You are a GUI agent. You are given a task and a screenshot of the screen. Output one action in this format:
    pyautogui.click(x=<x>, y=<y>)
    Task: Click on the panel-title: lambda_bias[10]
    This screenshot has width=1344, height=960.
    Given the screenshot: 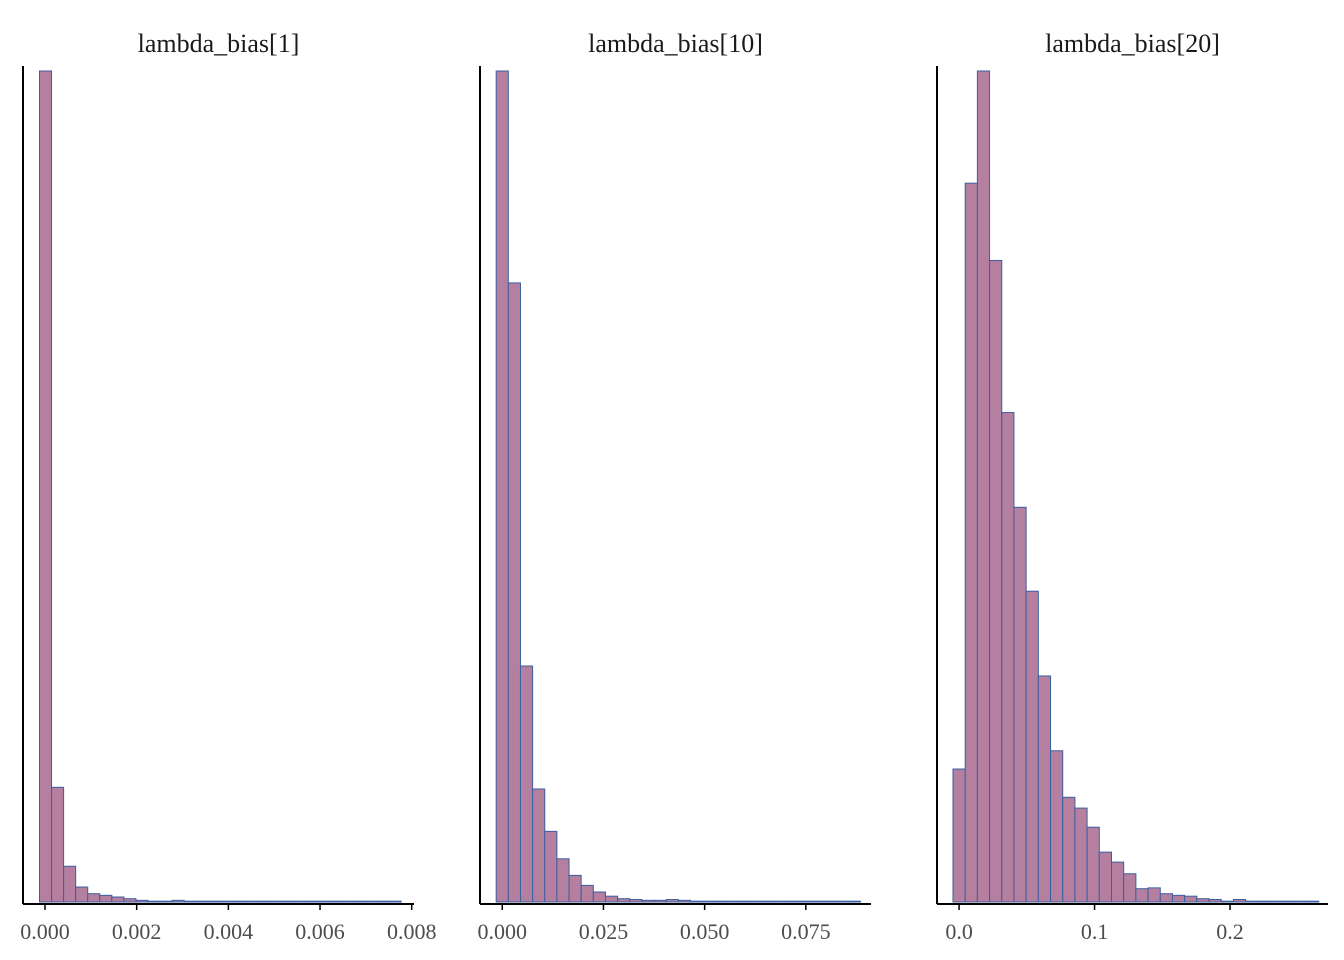 What is the action you would take?
    pyautogui.click(x=675, y=43)
    